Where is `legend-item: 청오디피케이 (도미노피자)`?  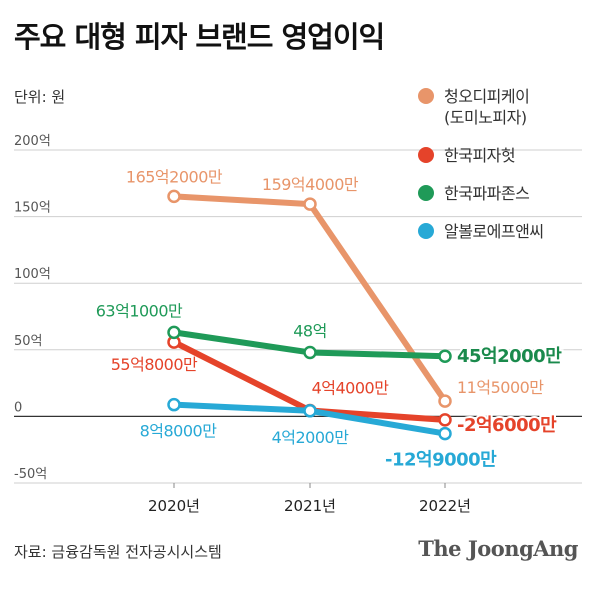 legend-item: 청오디피케이 (도미노피자) is located at coordinates (508, 107).